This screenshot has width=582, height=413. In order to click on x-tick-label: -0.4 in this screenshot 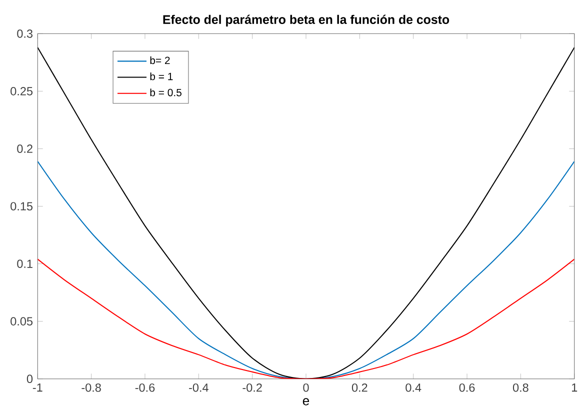, I will do `click(198, 388)`.